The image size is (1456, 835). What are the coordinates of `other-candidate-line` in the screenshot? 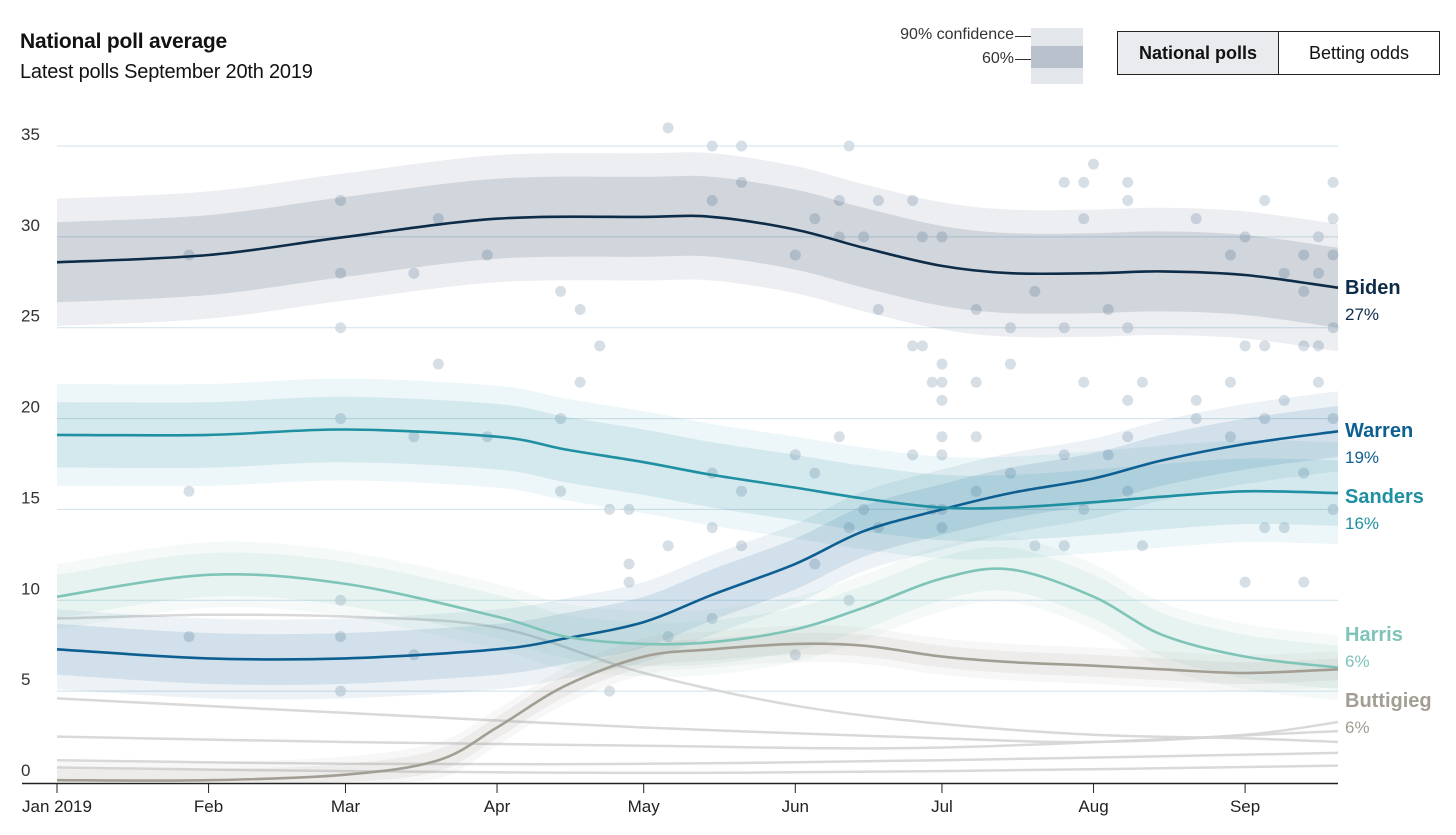 It's located at (697, 758).